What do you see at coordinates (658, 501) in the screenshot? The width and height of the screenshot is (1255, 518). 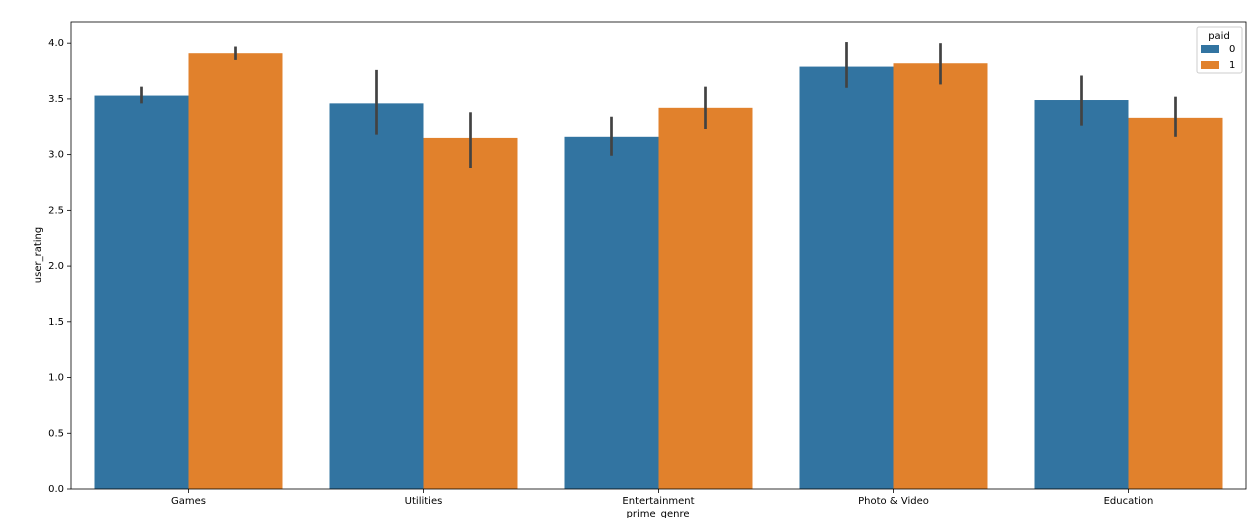 I see `x-tick-label: Entertainment` at bounding box center [658, 501].